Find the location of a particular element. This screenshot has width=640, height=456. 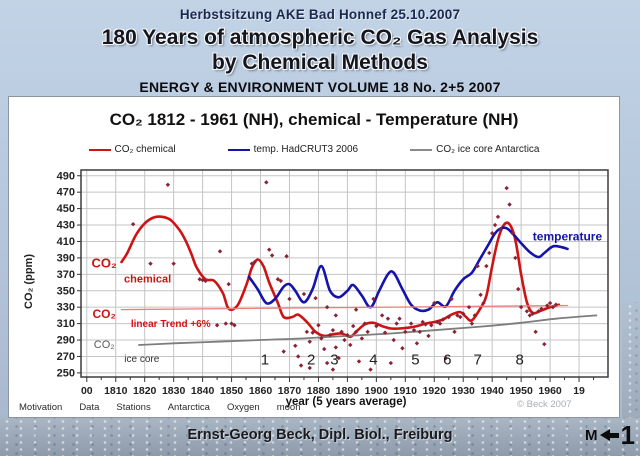

link-oxygen: Oxygen is located at coordinates (243, 407).